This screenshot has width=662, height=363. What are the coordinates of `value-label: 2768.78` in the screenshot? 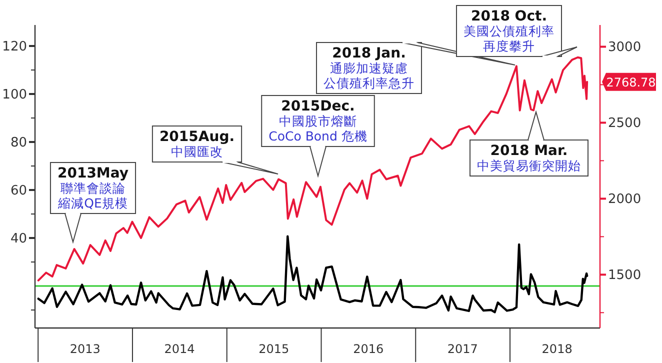 It's located at (629, 81).